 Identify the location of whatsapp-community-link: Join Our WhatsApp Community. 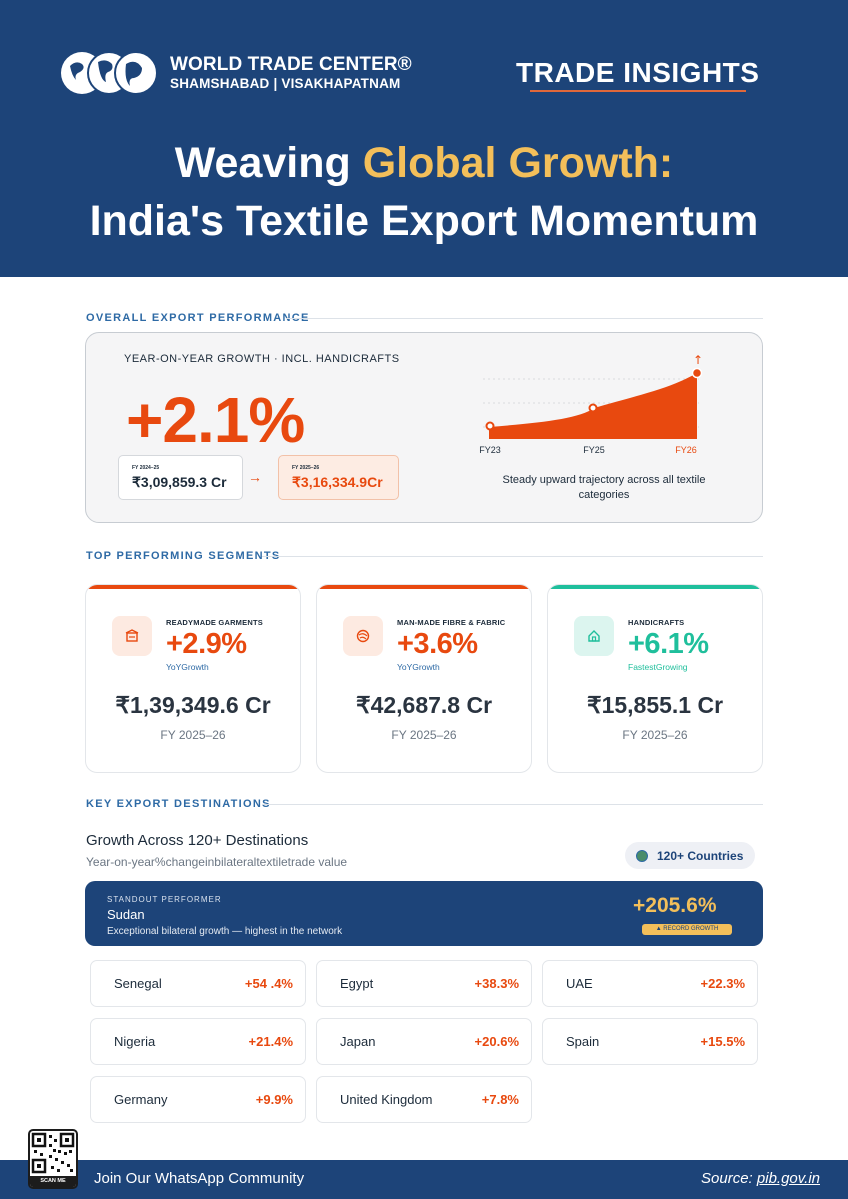
(199, 1178).